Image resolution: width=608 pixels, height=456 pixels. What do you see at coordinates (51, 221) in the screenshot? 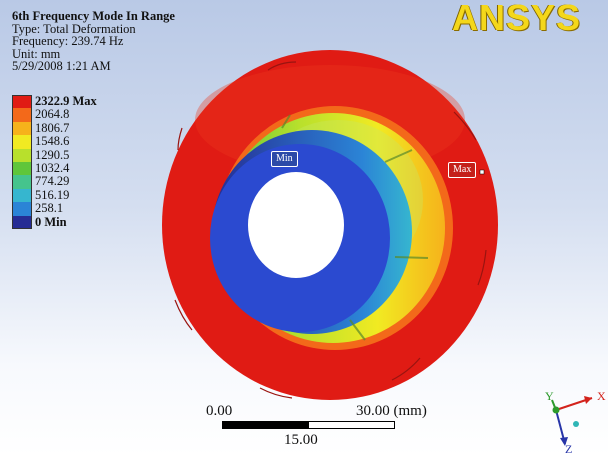
I see `legend-label: 0 Min` at bounding box center [51, 221].